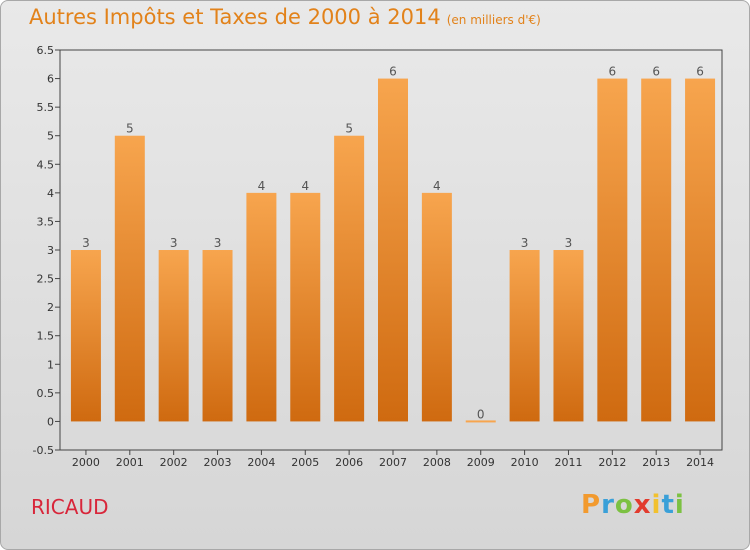 Image resolution: width=750 pixels, height=550 pixels. What do you see at coordinates (46, 107) in the screenshot?
I see `y-tick-label: 5.5` at bounding box center [46, 107].